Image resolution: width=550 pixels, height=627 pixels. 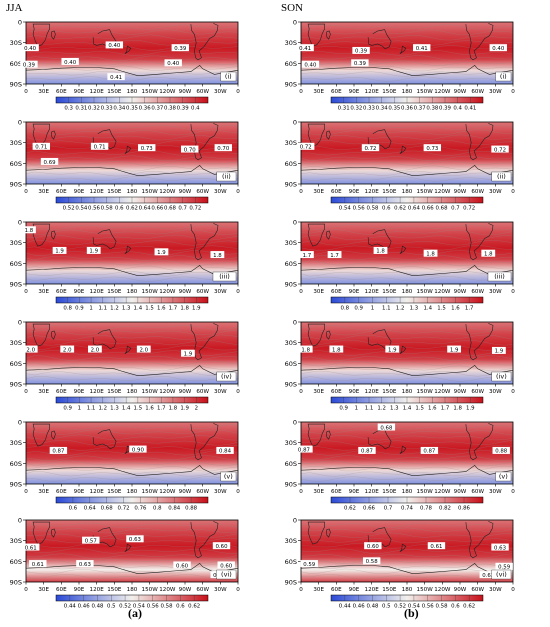 I want to click on lon-tick-label: 60W, so click(x=477, y=590).